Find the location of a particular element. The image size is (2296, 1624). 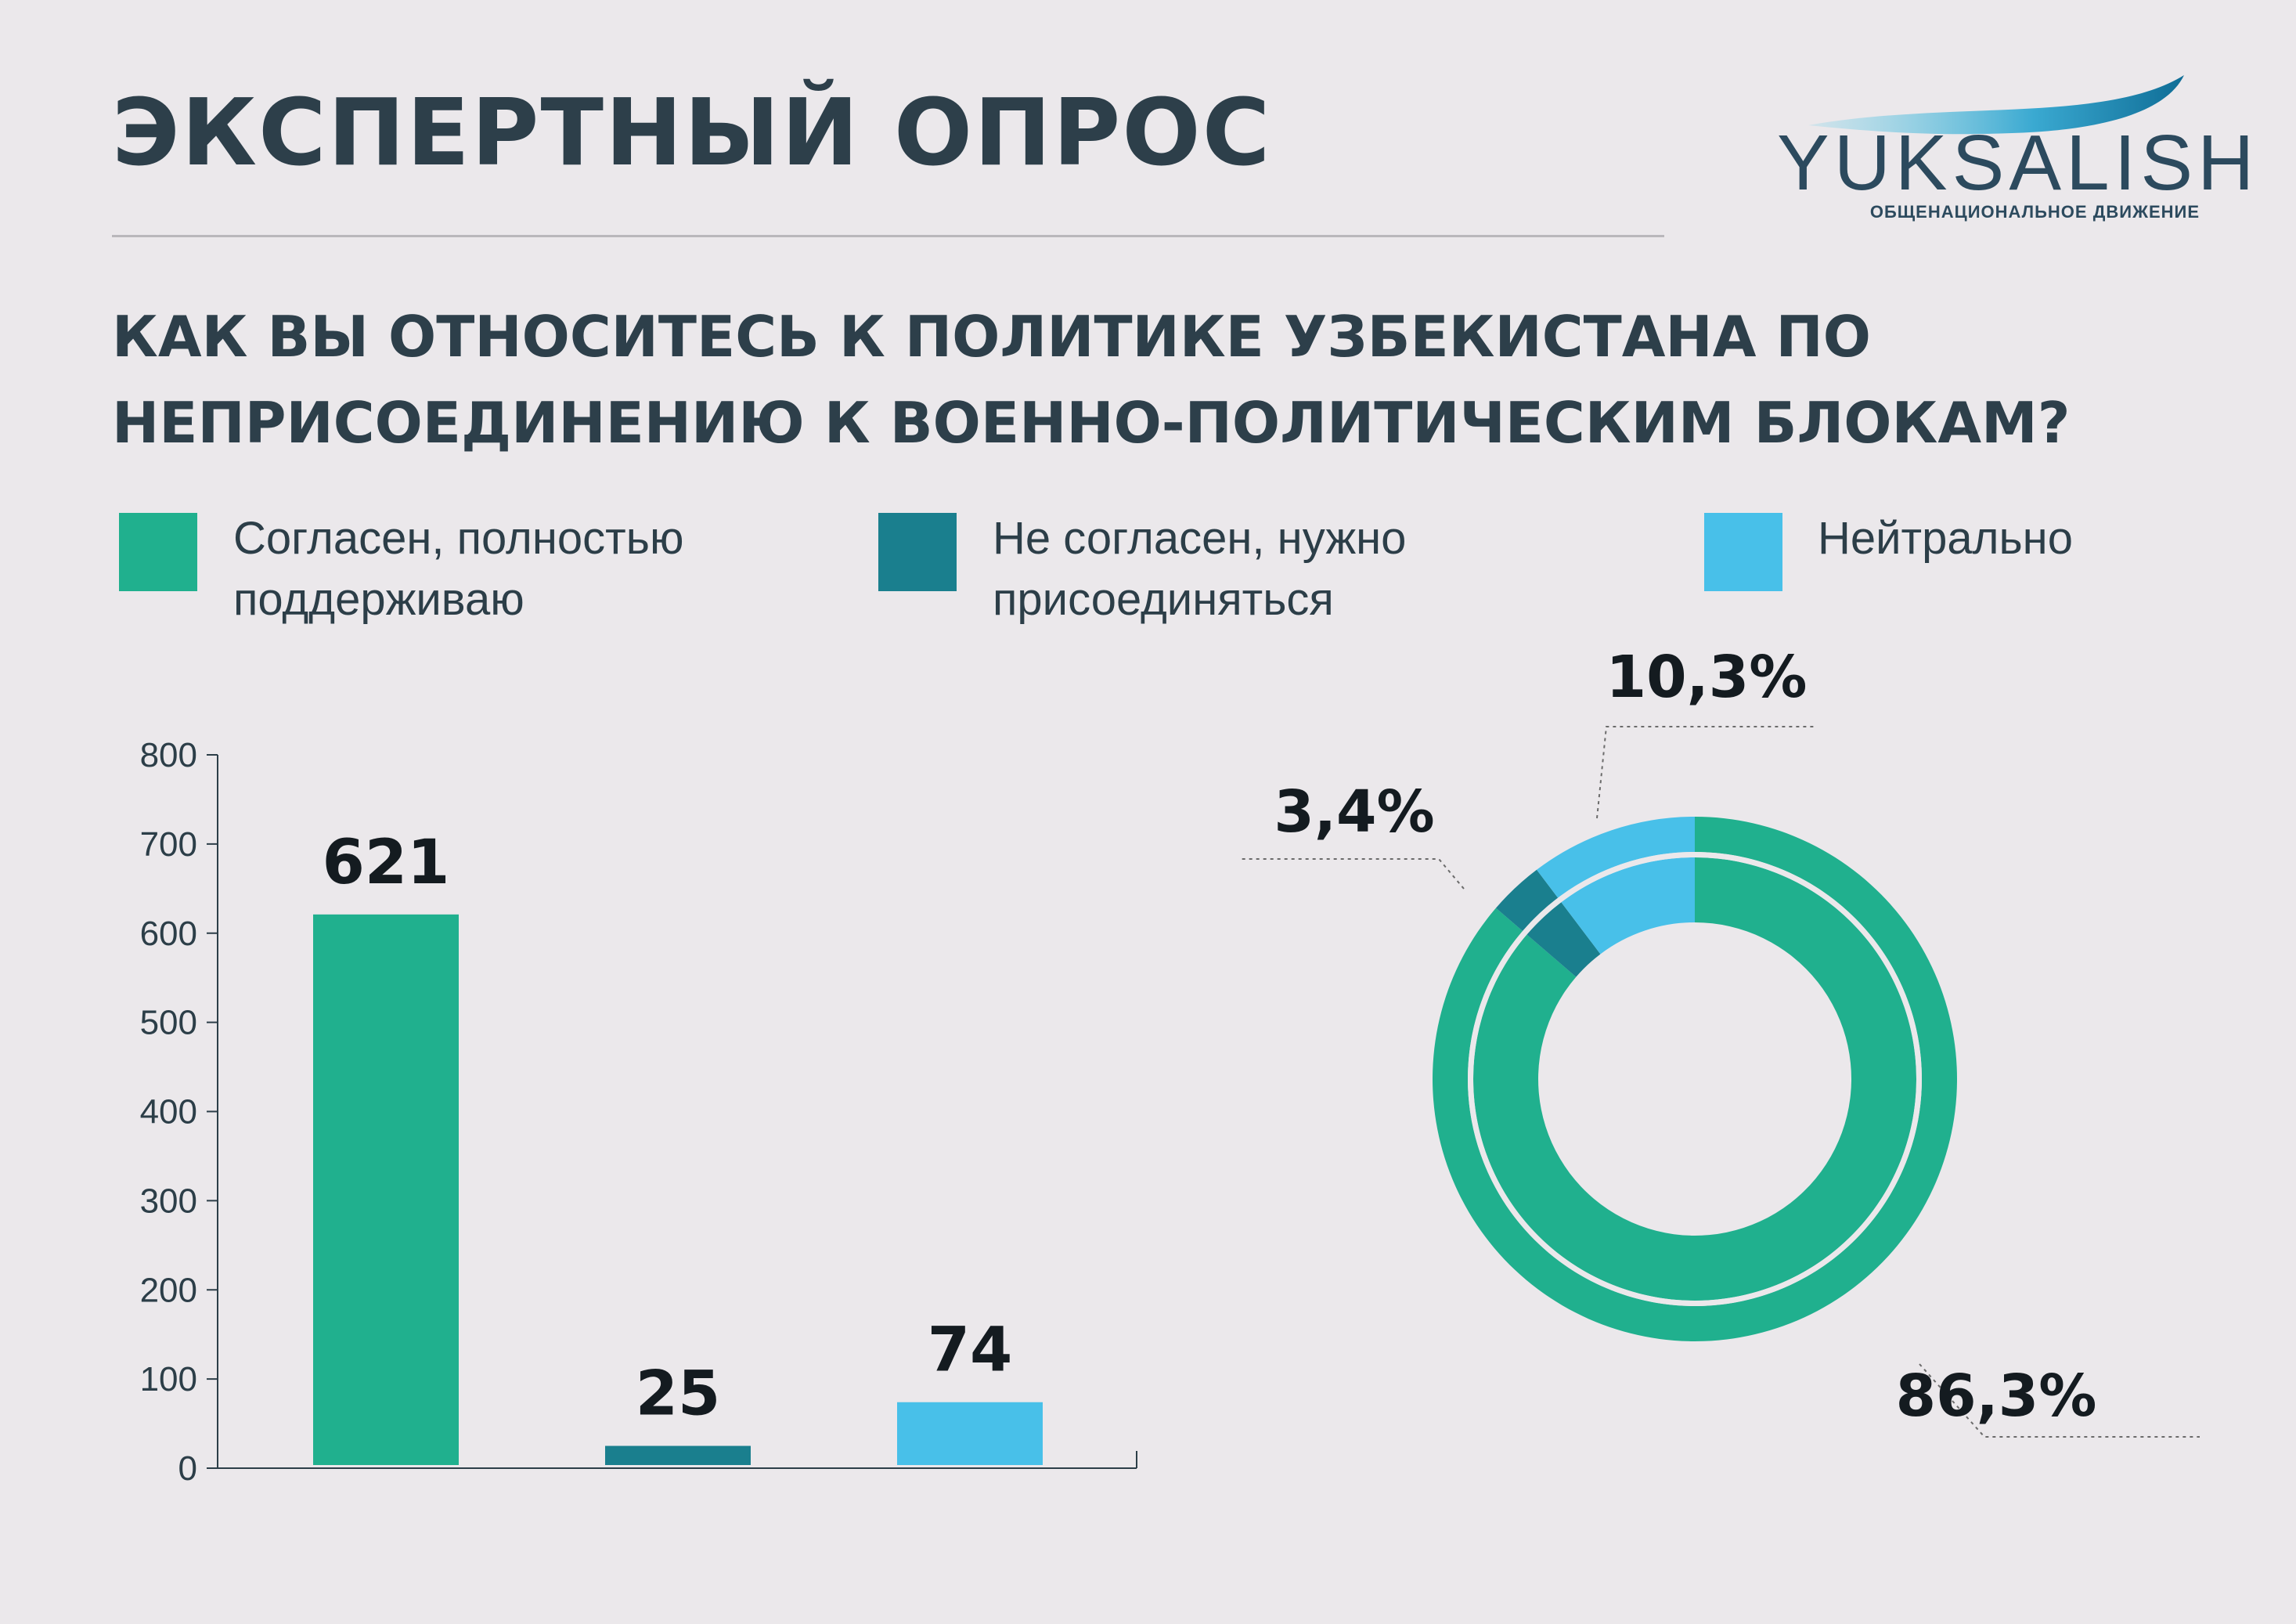

legend-item-agree: Согласен, полностью поддерживаю is located at coordinates (401, 571).